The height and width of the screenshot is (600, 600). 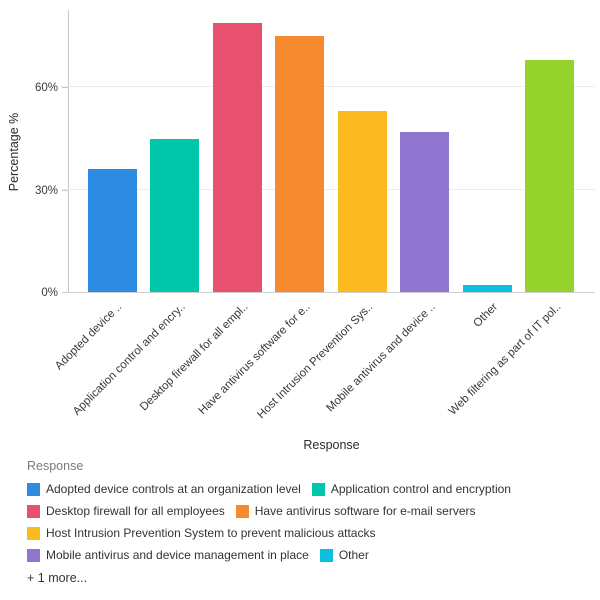 I want to click on x-tick-label-7: Web filtering as part of IT pol.., so click(x=505, y=359).